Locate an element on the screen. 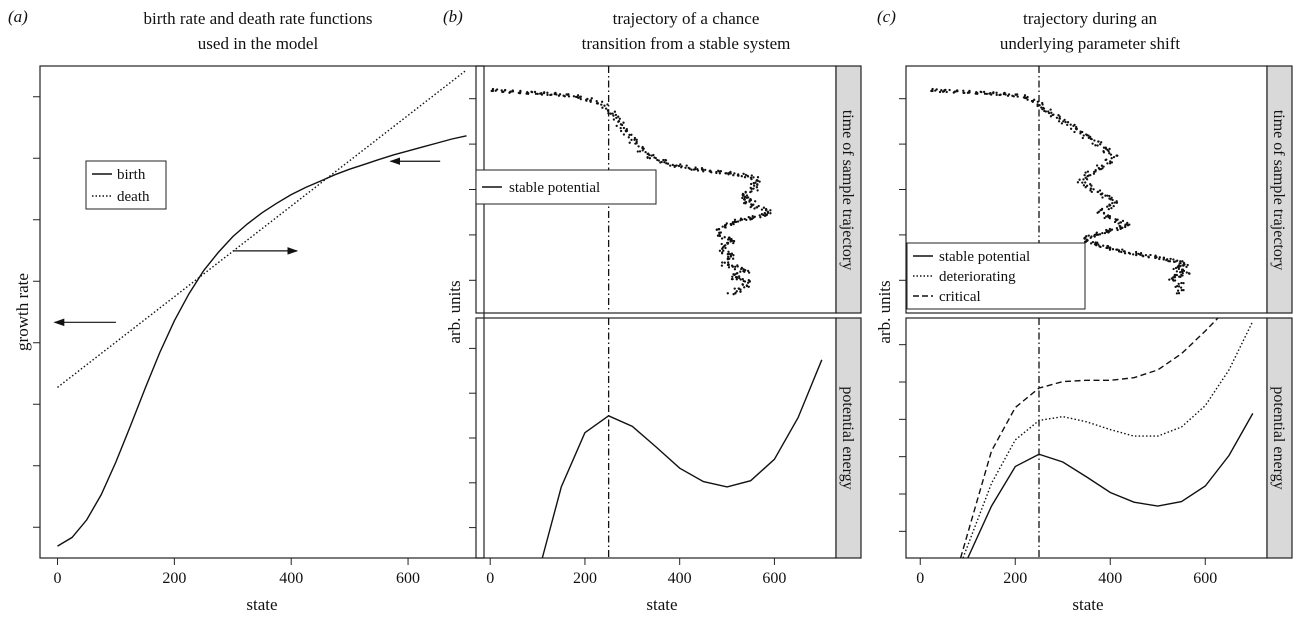  panel-b-y-axis is located at coordinates (472, 313).